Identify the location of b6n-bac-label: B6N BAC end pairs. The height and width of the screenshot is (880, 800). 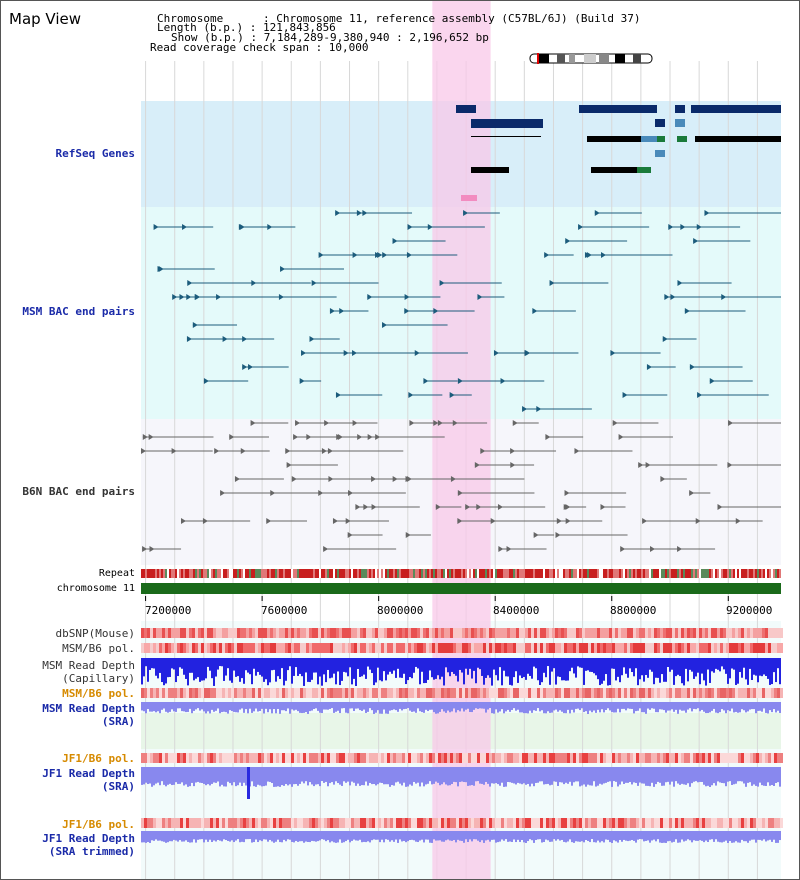
(78, 491).